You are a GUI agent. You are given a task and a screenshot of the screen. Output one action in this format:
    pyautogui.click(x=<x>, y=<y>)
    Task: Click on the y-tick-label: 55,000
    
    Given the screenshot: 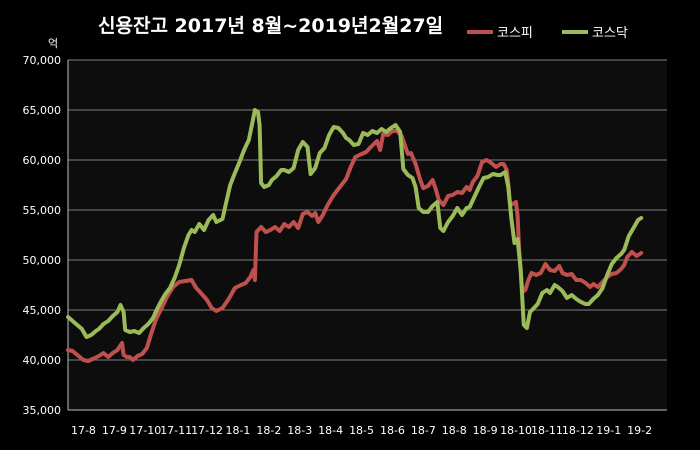 What is the action you would take?
    pyautogui.click(x=42, y=210)
    